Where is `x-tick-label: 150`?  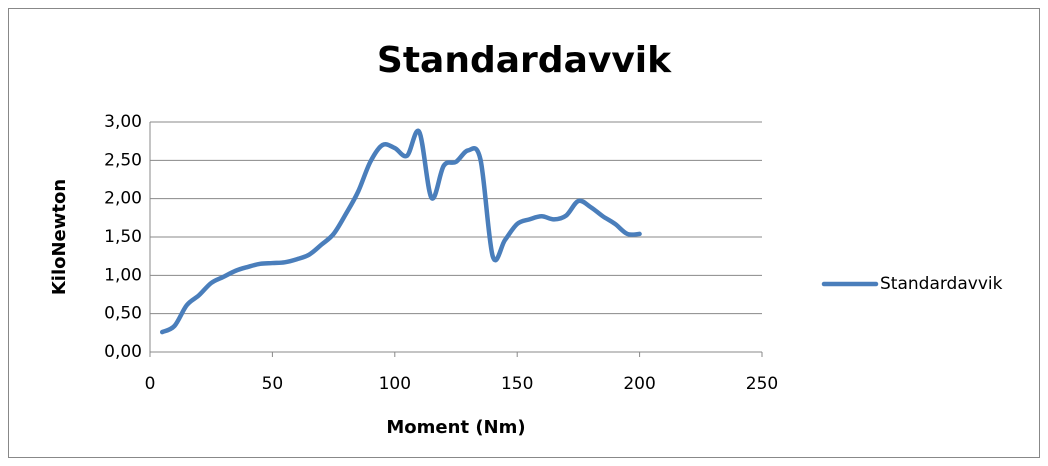 x-tick-label: 150 is located at coordinates (517, 384).